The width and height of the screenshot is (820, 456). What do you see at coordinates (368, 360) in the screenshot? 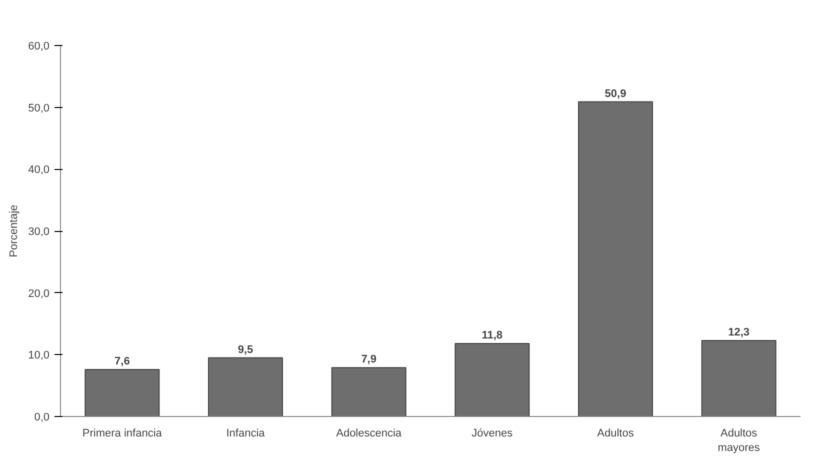
I see `data-label: 7,9` at bounding box center [368, 360].